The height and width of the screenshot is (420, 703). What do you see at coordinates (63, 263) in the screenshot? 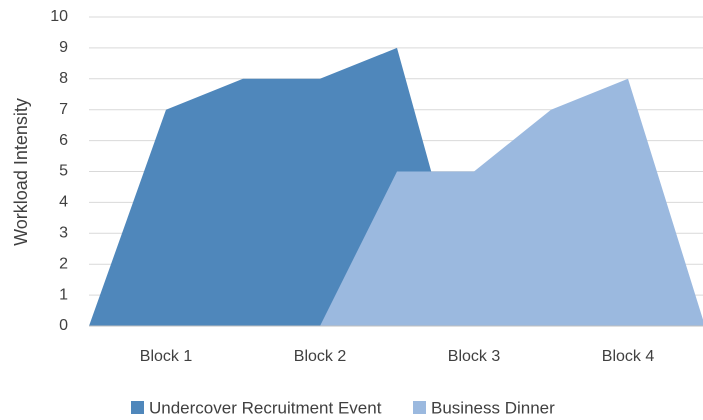
I see `y-tick-label: 2` at bounding box center [63, 263].